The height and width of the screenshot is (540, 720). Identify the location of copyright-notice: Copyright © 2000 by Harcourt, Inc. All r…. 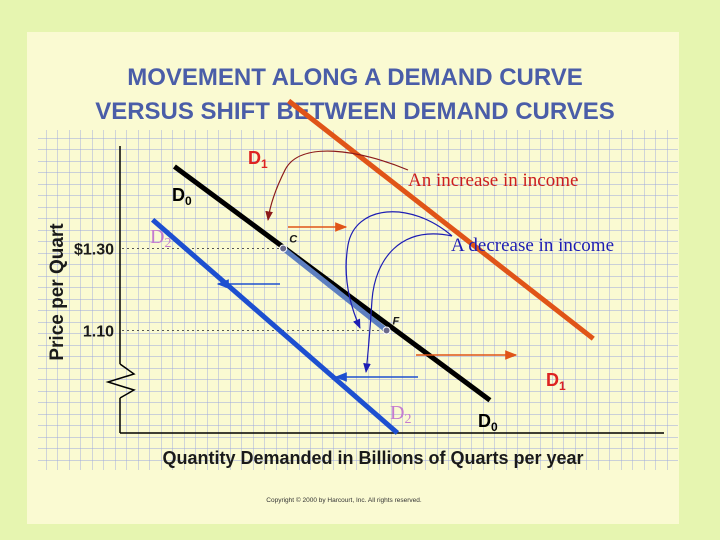
(344, 500).